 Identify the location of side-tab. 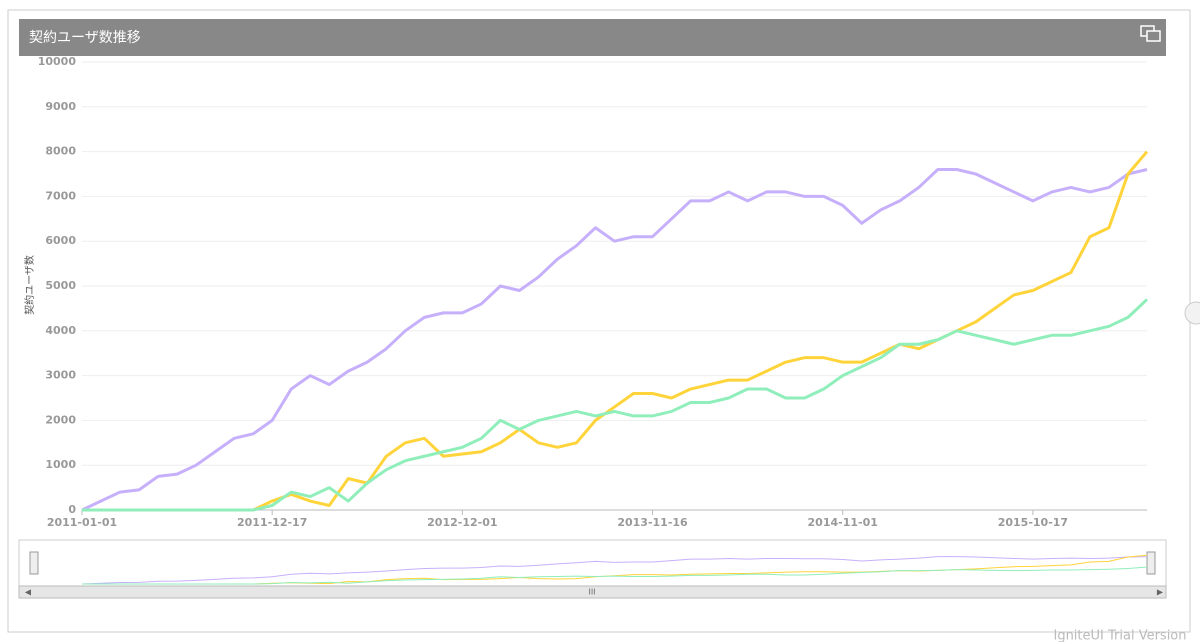
(1192, 313).